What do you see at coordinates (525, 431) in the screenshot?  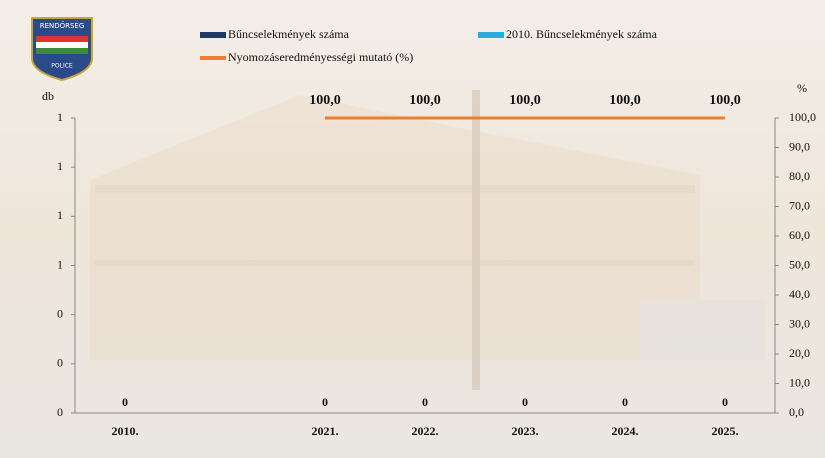 I see `x-tick-label: 2023.` at bounding box center [525, 431].